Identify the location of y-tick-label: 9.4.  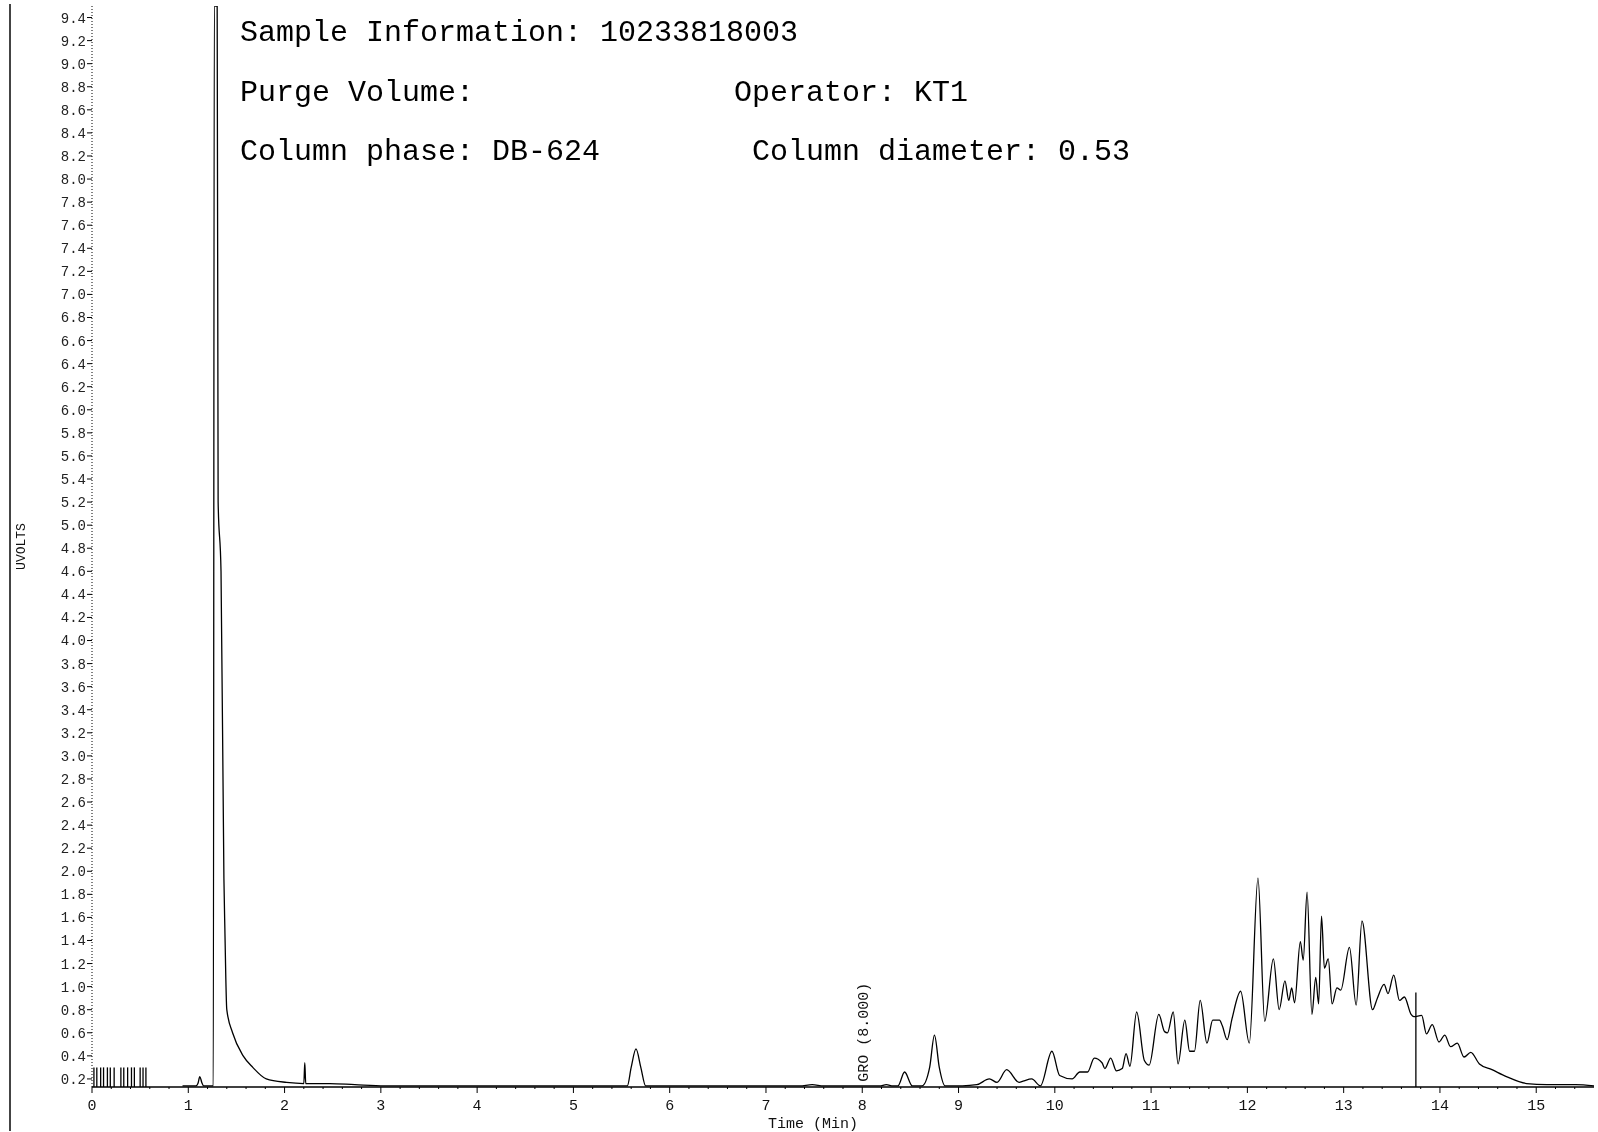
(73, 18).